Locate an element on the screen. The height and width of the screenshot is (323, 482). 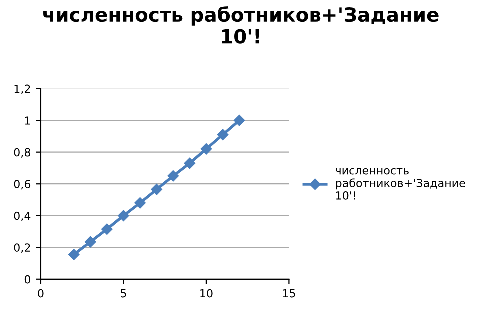
chart-title: численность работников+'Задание 10'! is located at coordinates (241, 25).